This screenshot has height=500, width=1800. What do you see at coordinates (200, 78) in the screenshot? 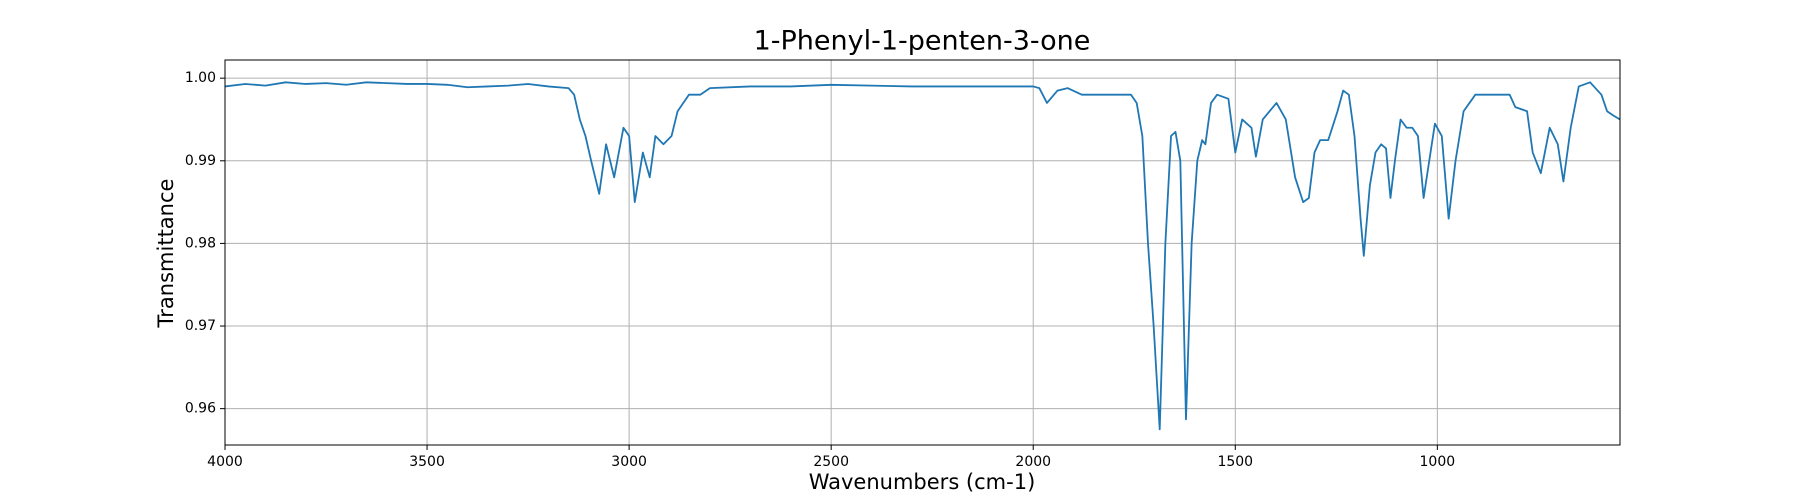
I see `y-tick-label: 1.00` at bounding box center [200, 78].